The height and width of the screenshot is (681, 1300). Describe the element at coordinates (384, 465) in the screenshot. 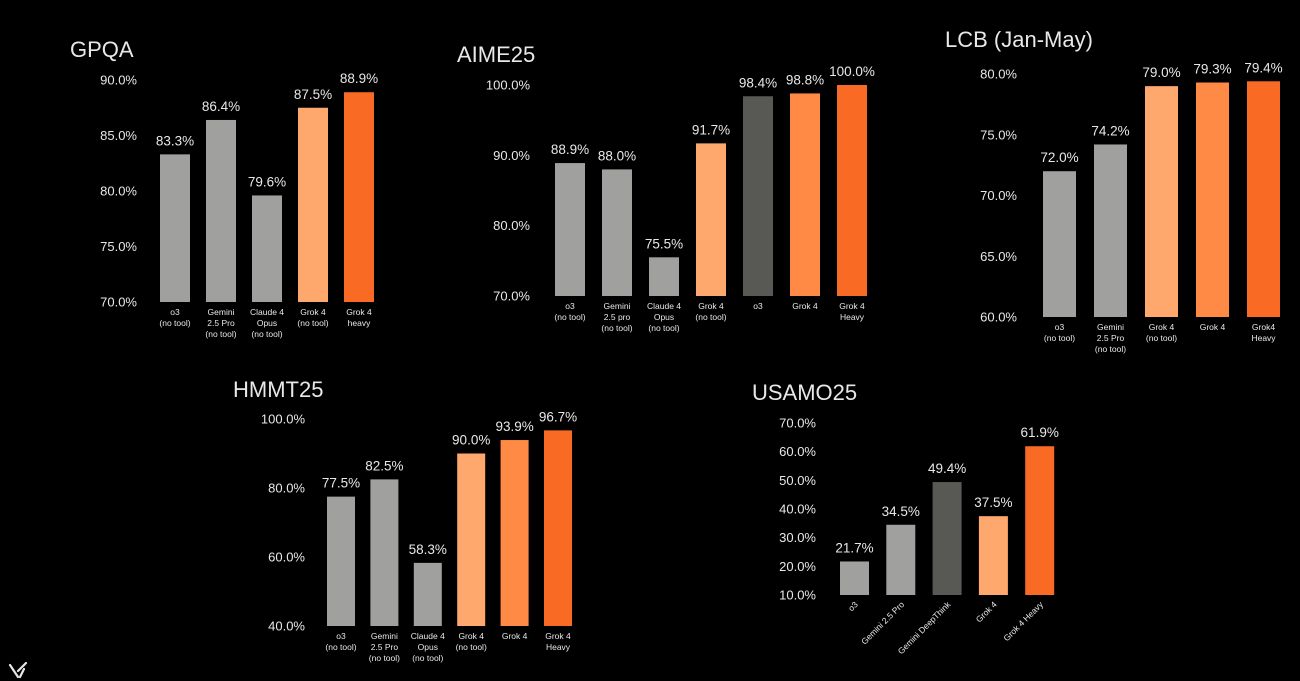

I see `data-label: 82.5%` at that location.